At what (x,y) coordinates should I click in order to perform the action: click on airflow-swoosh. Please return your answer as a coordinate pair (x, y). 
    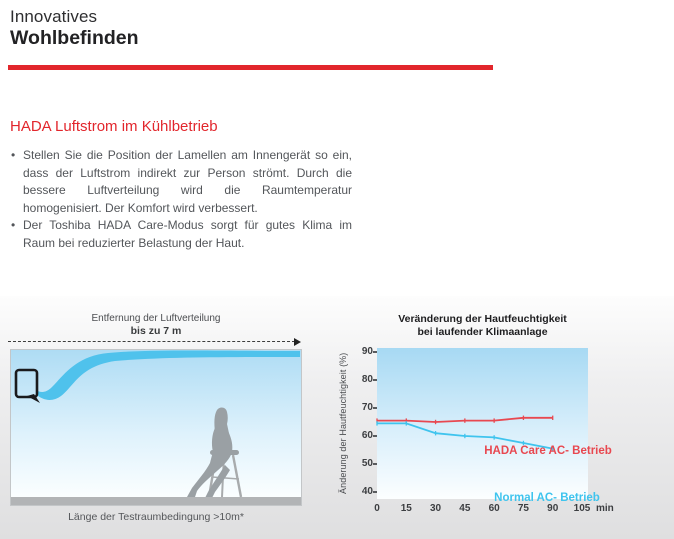
    Looking at the image, I should click on (168, 375).